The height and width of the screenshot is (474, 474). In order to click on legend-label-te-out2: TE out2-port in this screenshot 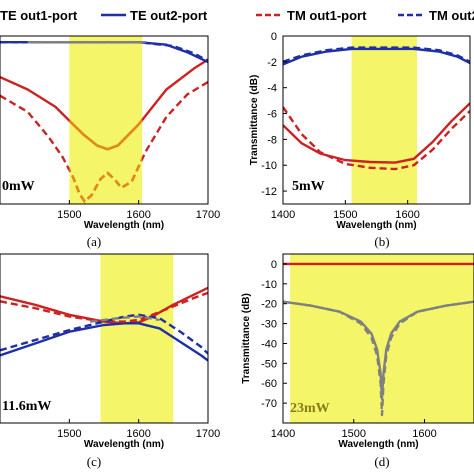, I will do `click(169, 15)`.